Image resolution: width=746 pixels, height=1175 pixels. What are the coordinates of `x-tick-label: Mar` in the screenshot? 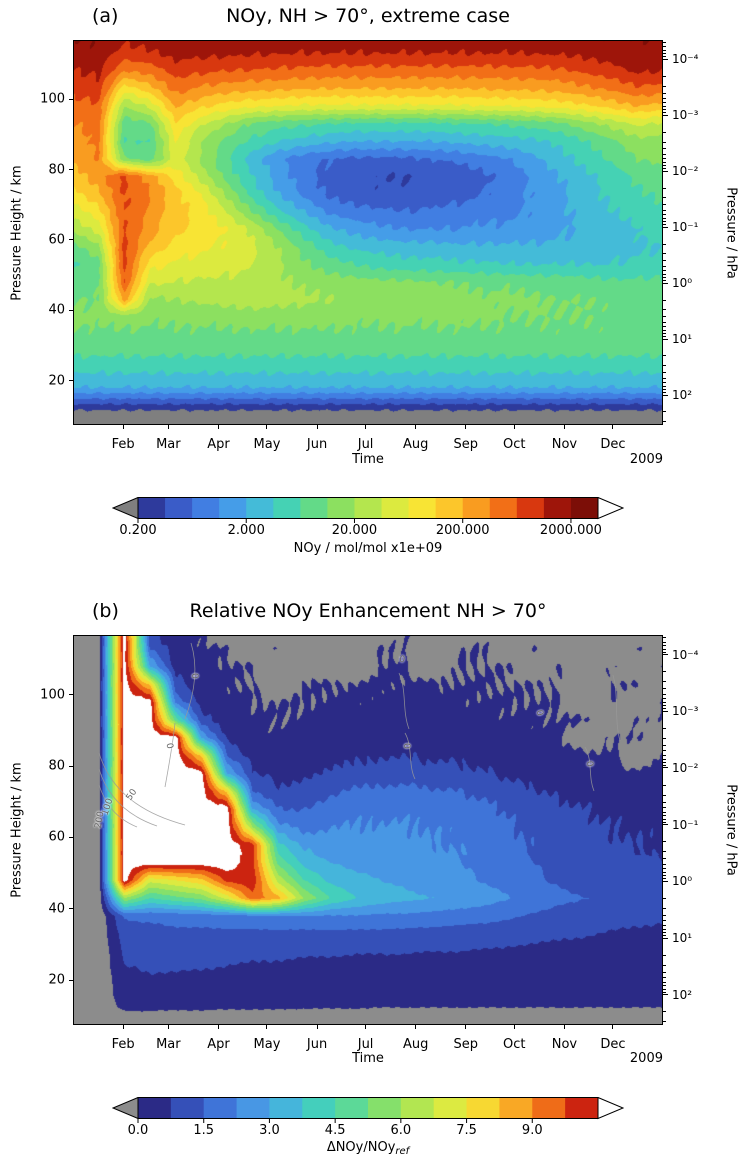 It's located at (168, 444).